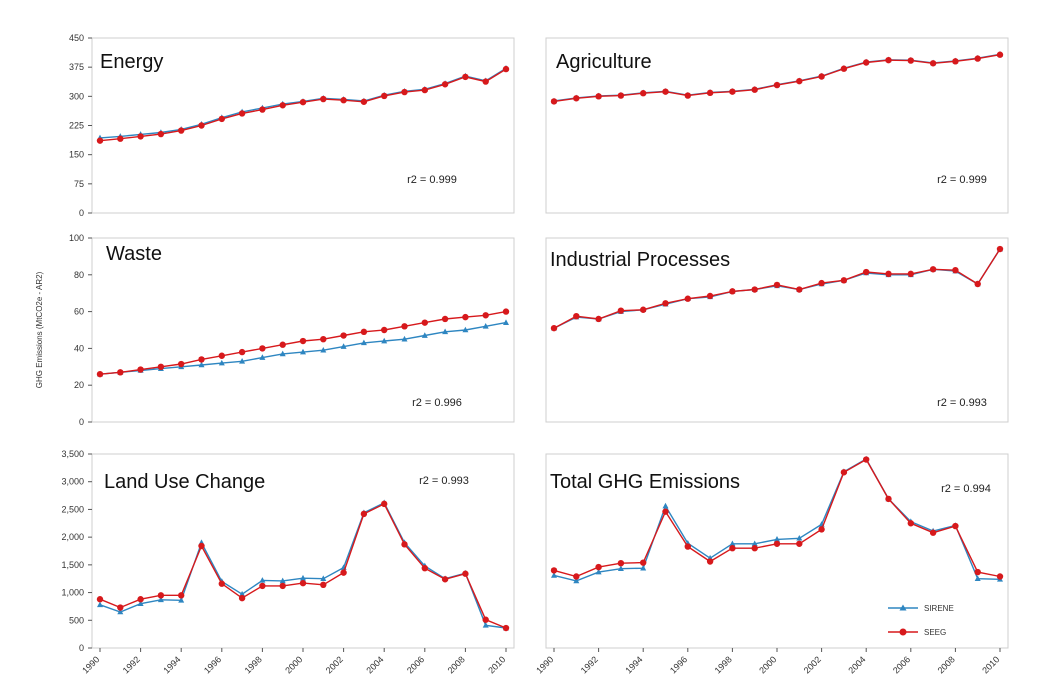 The width and height of the screenshot is (1050, 700). I want to click on y-tick-label: 450, so click(76, 38).